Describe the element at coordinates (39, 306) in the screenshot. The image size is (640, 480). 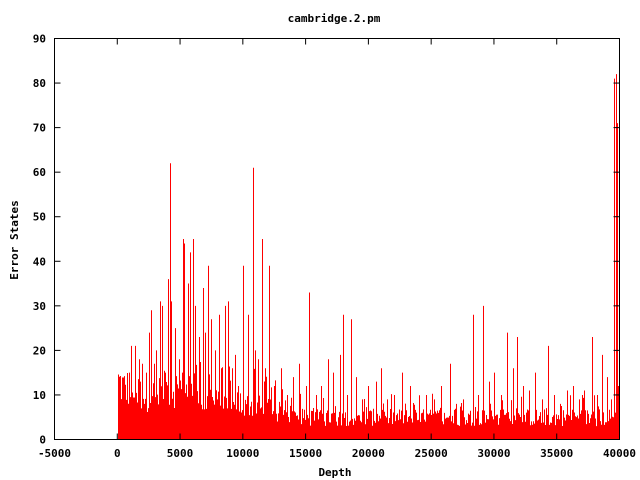
I see `y-tick-label: 30` at that location.